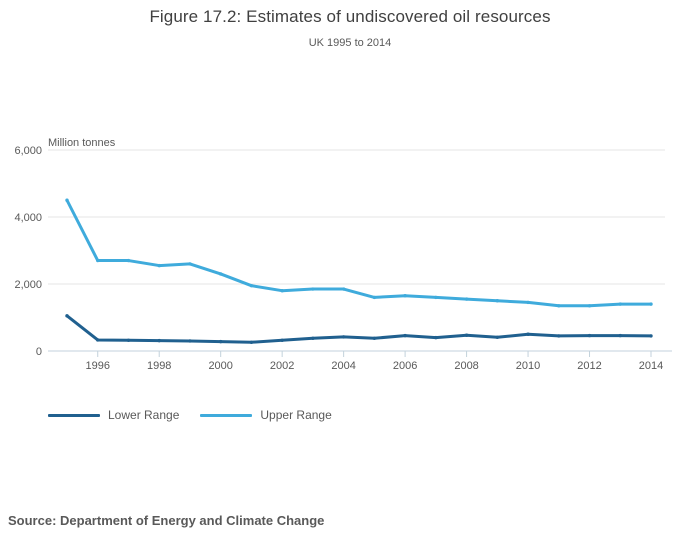  Describe the element at coordinates (220, 366) in the screenshot. I see `x-axis-tick-label: 2000` at that location.